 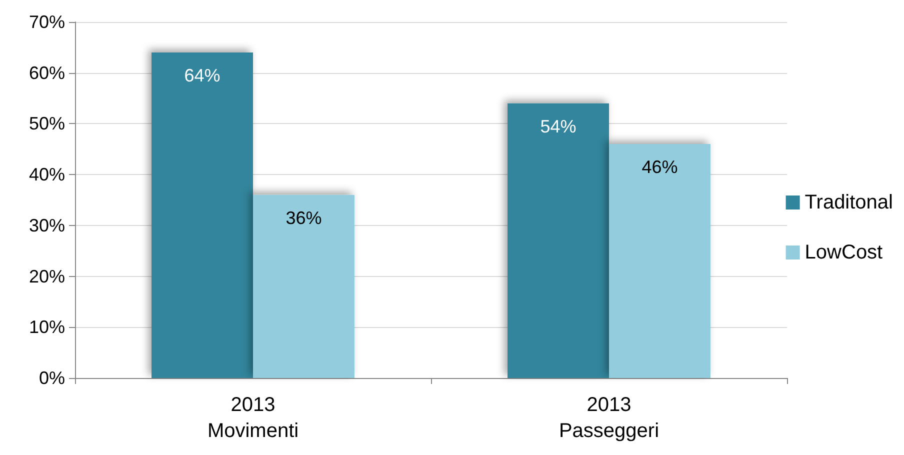 I want to click on data-label: 54%, so click(x=558, y=126).